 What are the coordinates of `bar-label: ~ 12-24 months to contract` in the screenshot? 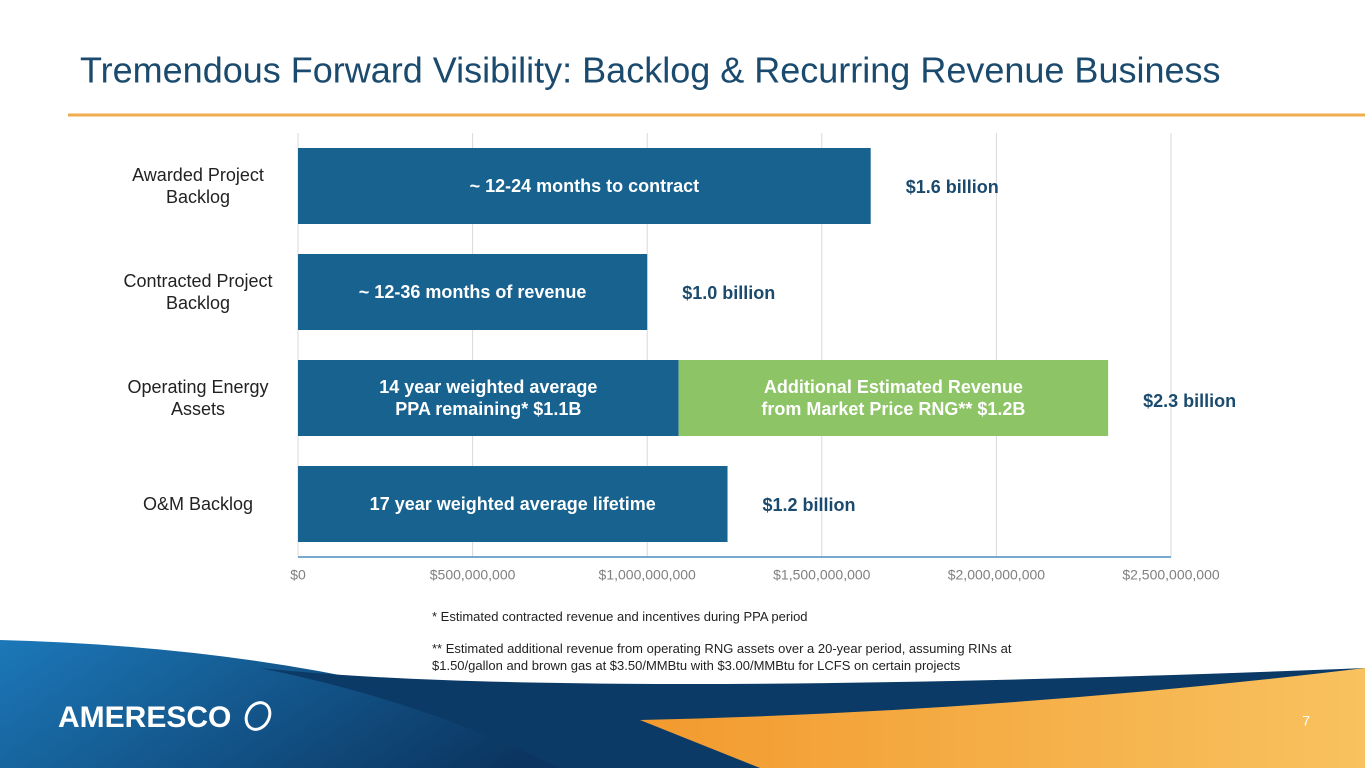 It's located at (584, 186).